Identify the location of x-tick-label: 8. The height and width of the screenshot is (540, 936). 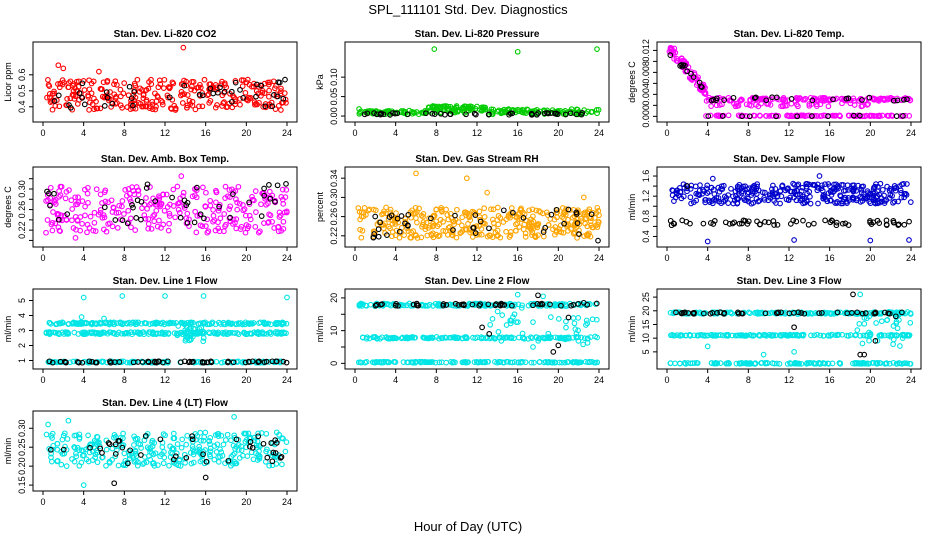
(748, 380).